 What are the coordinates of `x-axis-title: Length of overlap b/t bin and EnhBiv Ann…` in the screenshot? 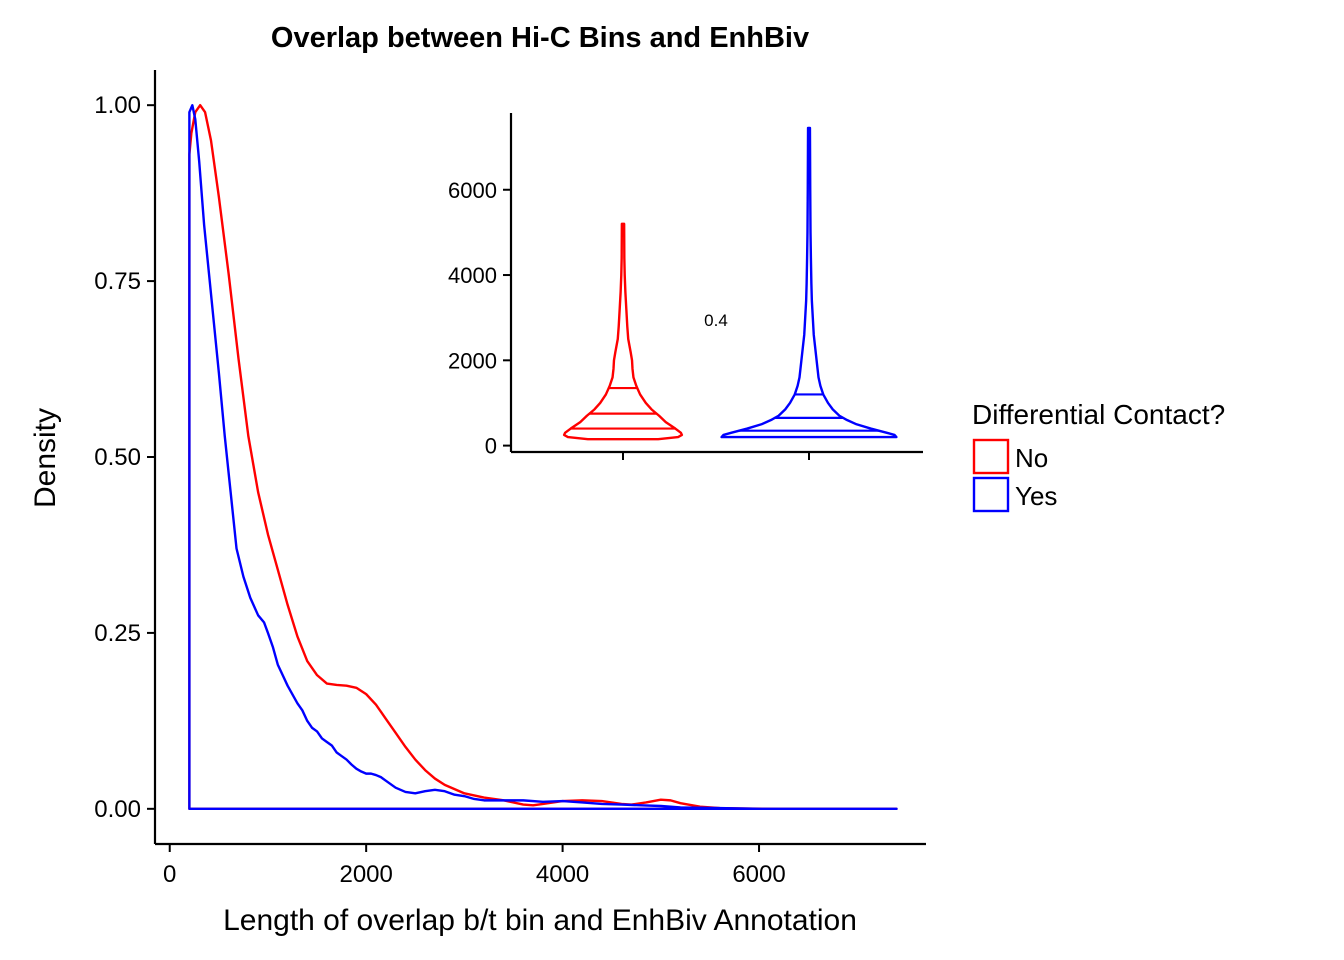 It's located at (540, 920).